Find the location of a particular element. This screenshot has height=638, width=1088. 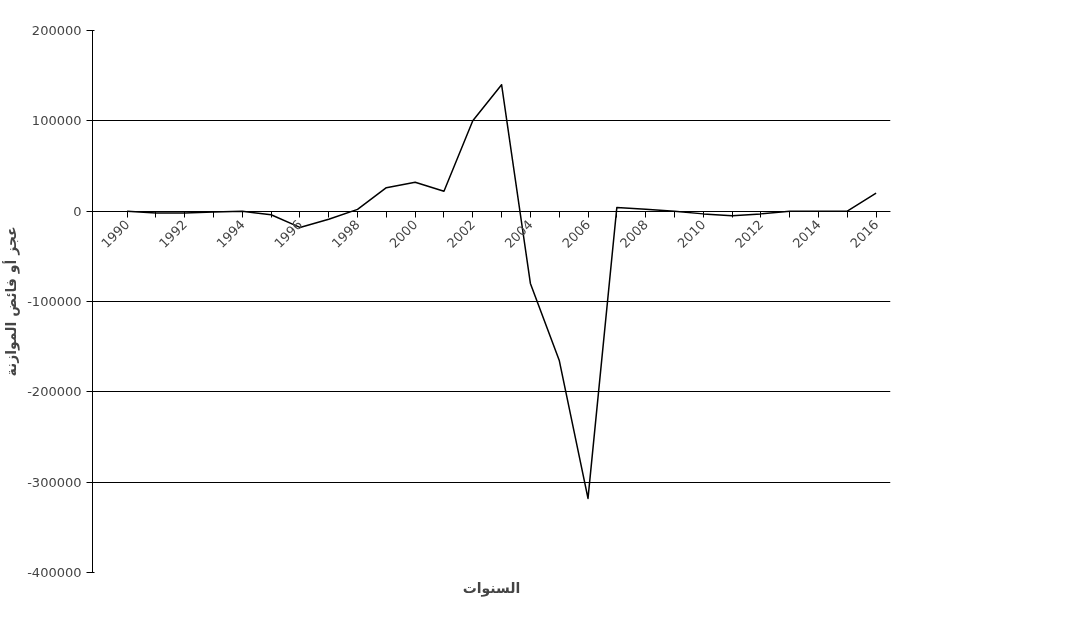

y-tick-label: -100000 is located at coordinates (54, 301).